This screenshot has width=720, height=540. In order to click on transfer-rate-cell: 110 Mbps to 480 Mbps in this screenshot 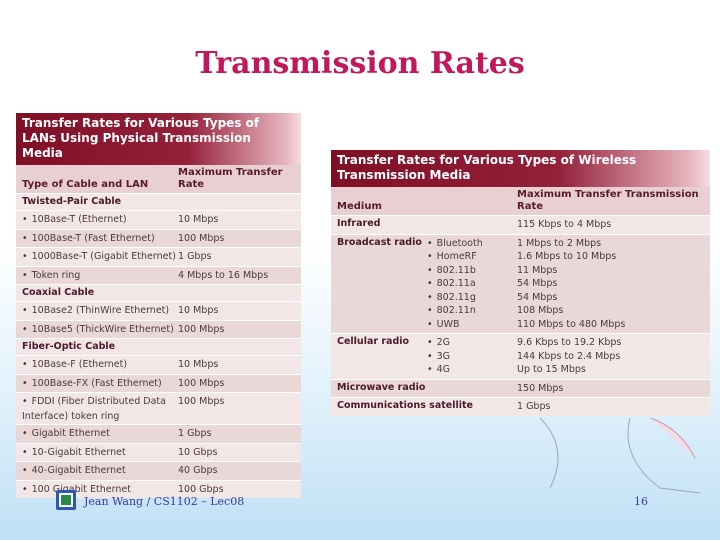, I will do `click(571, 324)`.